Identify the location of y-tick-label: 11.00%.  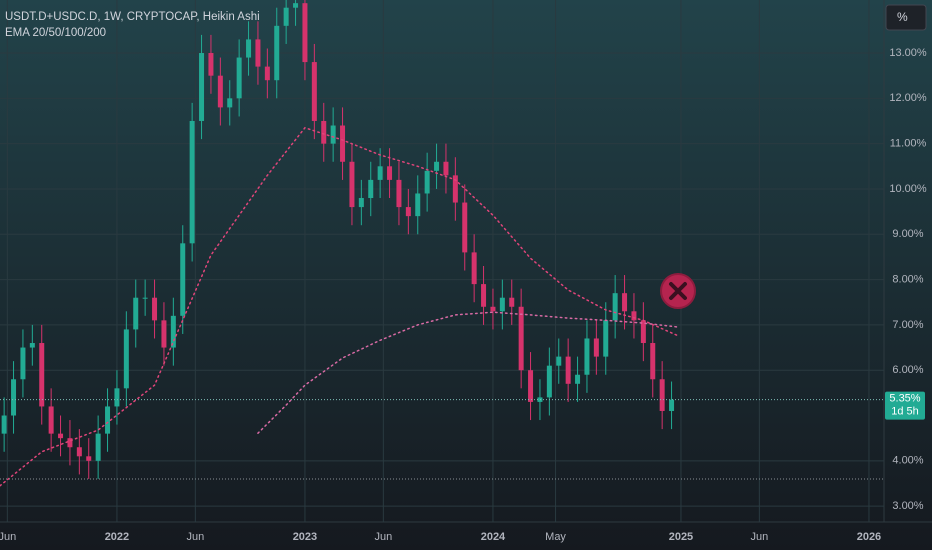
(908, 144).